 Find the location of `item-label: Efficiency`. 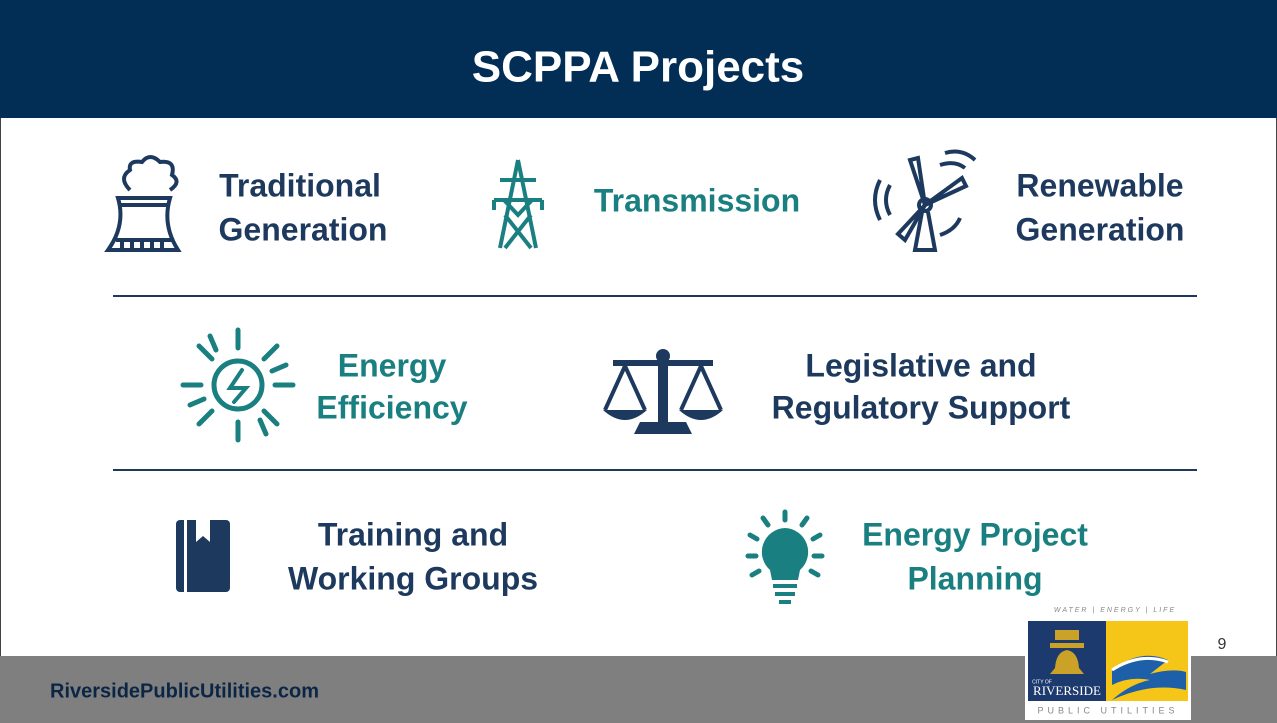

item-label: Efficiency is located at coordinates (391, 407).